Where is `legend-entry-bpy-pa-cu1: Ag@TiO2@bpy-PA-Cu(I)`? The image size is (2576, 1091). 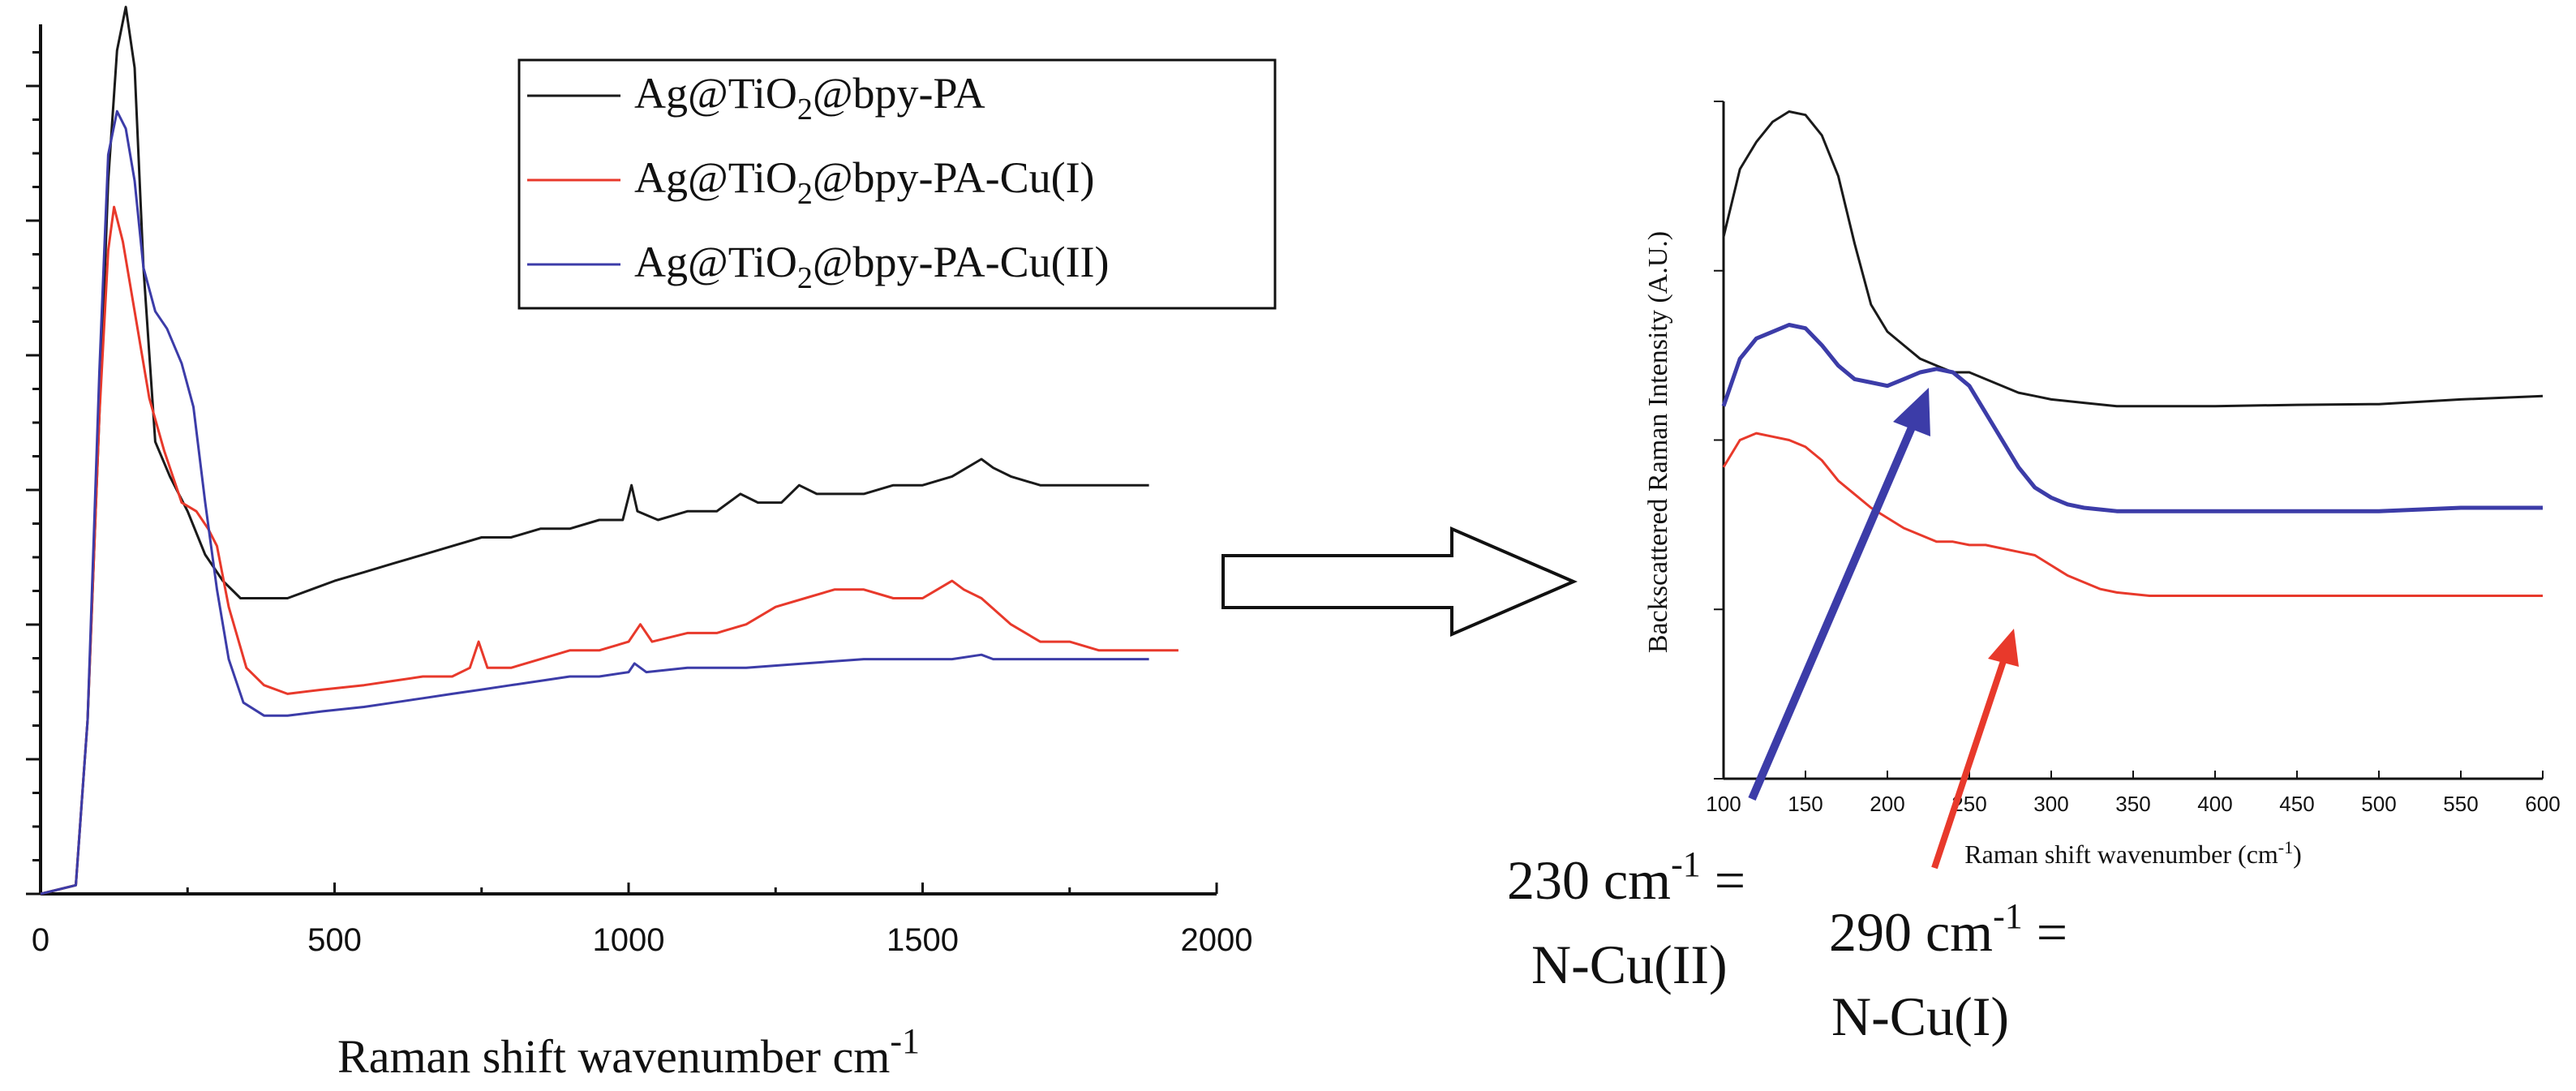
legend-entry-bpy-pa-cu1: Ag@TiO2@bpy-PA-Cu(I) is located at coordinates (864, 182).